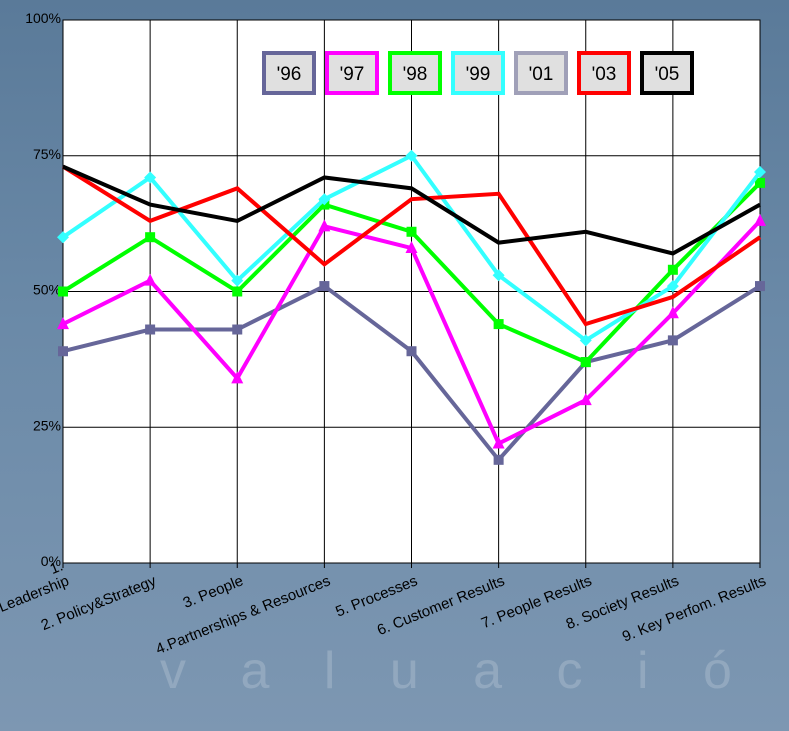 This screenshot has width=789, height=731. What do you see at coordinates (474, 671) in the screenshot?
I see `watermark: v a l u a c i ó n E F Q M` at bounding box center [474, 671].